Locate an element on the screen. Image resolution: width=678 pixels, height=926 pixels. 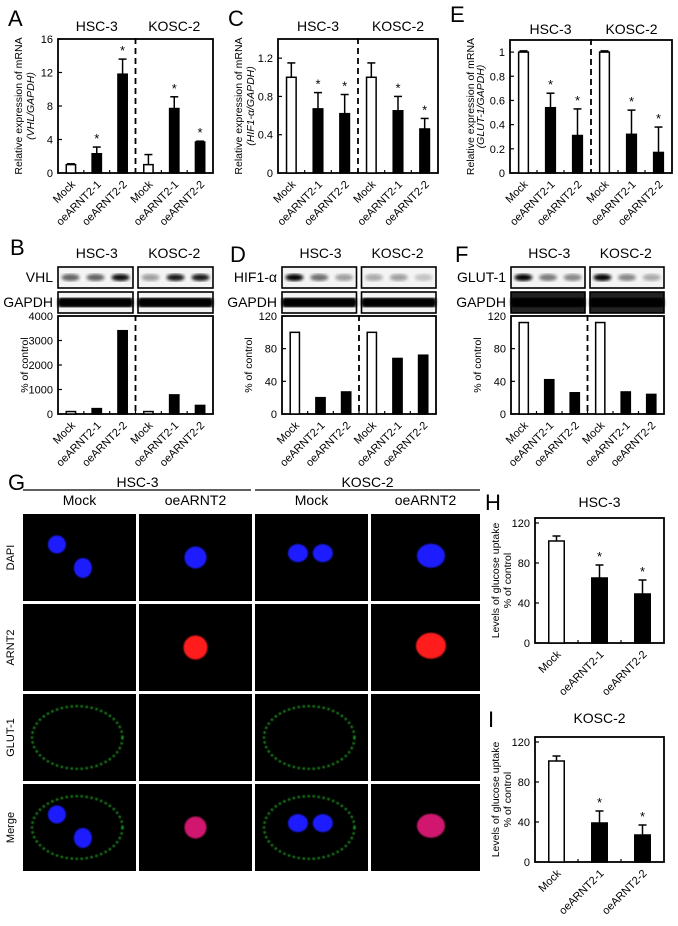
y-tick-label: 0.2 is located at coordinates (497, 150).